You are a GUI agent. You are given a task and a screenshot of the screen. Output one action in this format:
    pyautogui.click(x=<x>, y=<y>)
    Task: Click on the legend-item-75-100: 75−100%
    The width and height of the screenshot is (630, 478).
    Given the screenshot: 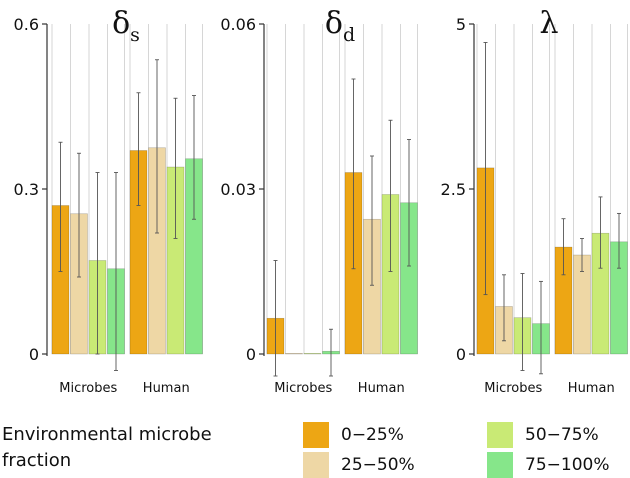 What is the action you would take?
    pyautogui.click(x=548, y=465)
    